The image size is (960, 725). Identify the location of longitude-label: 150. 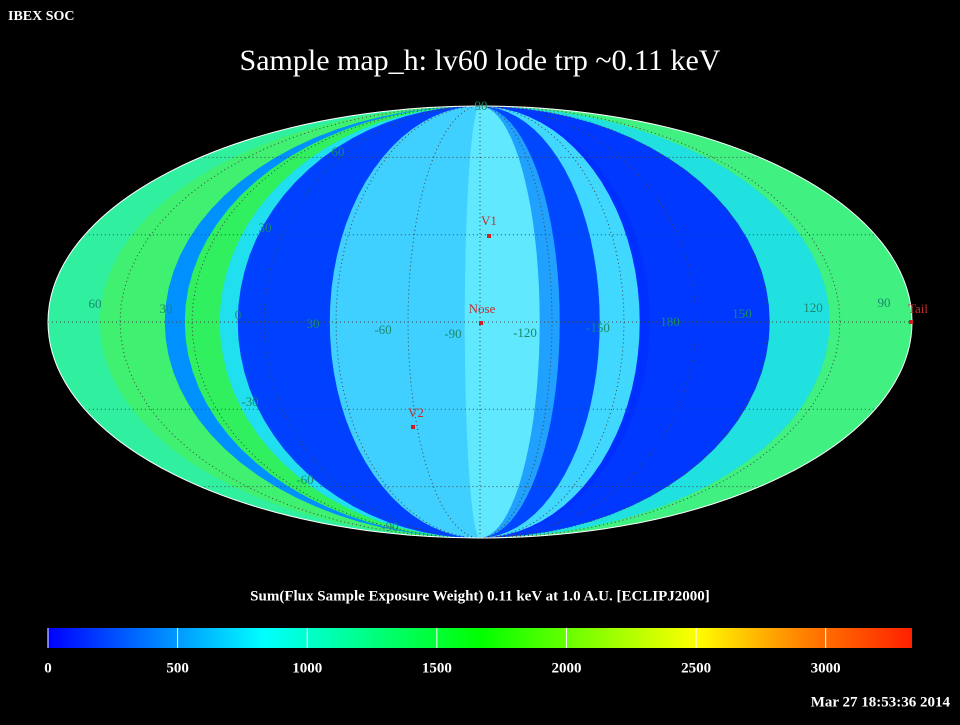
(742, 313).